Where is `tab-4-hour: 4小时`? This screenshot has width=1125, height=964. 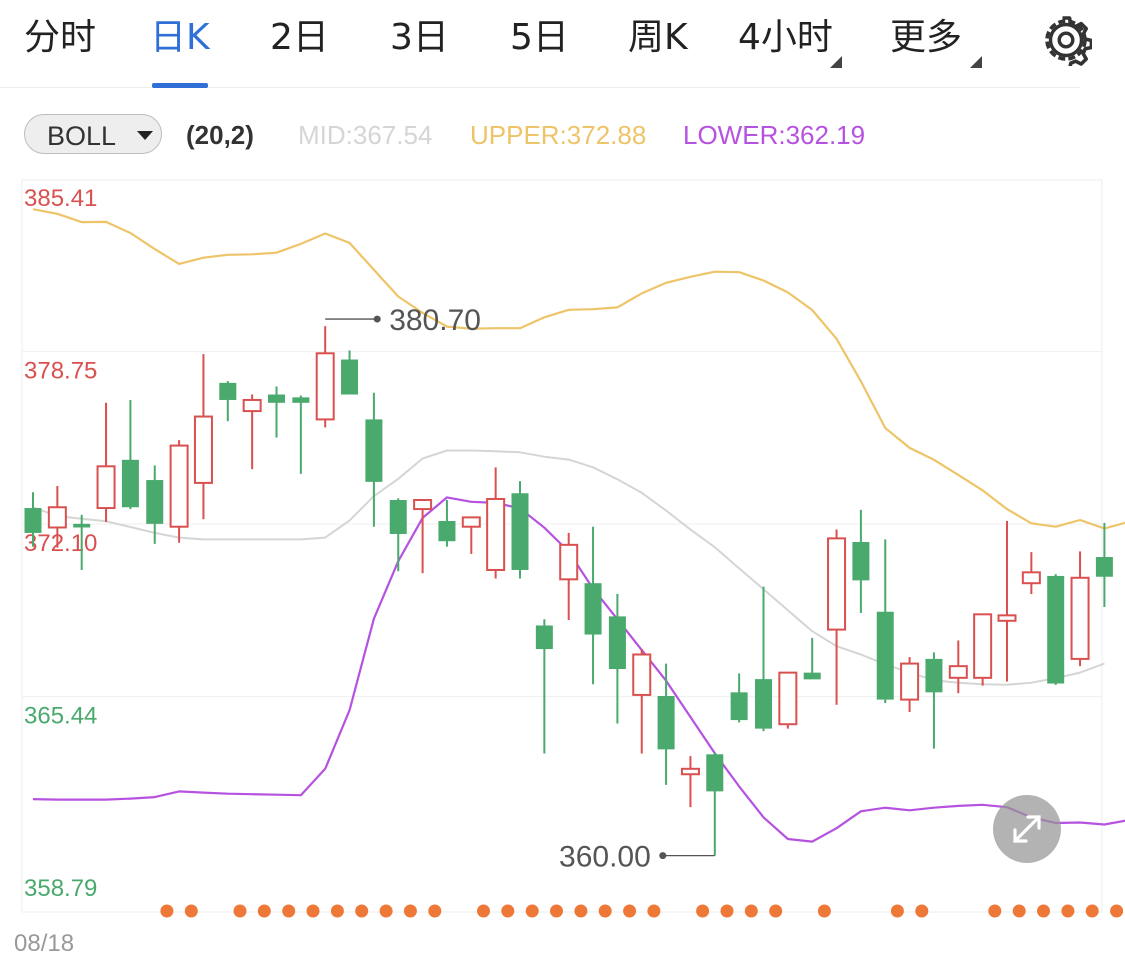
tab-4-hour: 4小时 is located at coordinates (785, 37).